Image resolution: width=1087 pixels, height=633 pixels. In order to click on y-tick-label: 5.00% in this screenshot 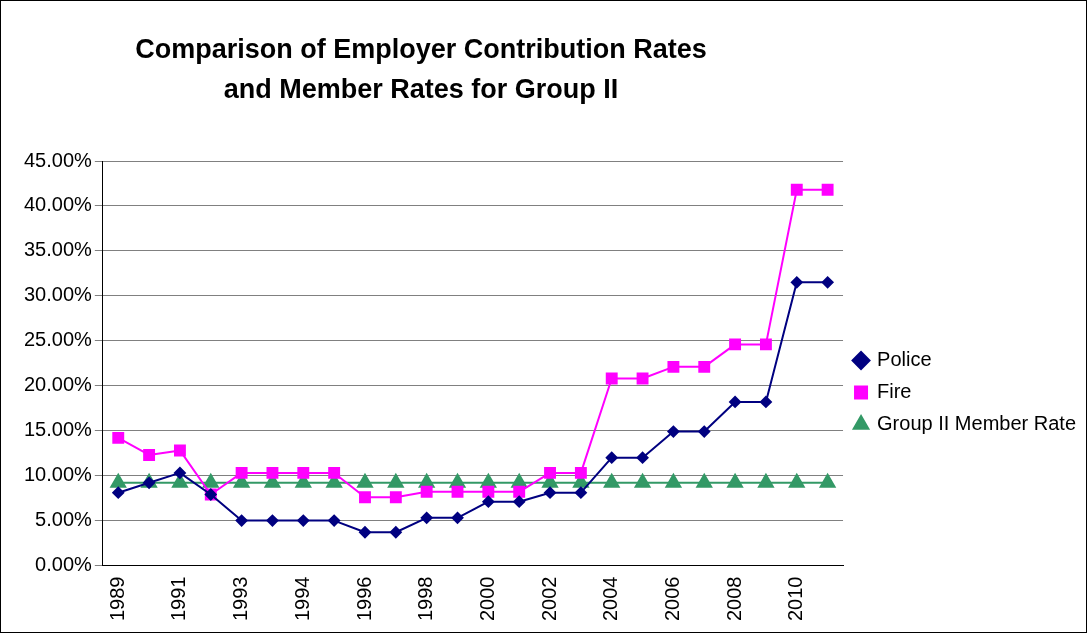, I will do `click(64, 519)`.